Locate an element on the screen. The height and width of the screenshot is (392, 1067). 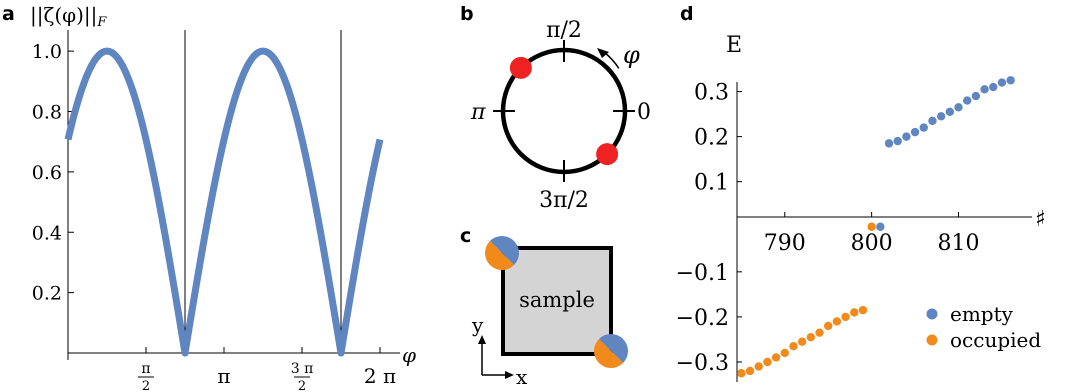
chart-d-y-tick-label: −0.1 is located at coordinates (702, 273).